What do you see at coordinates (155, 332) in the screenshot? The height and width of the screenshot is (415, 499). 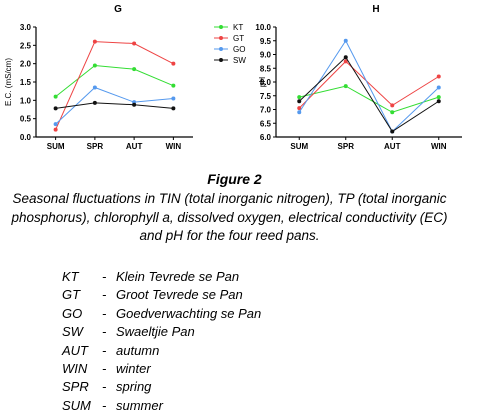 I see `abbreviation-value: Swaeltjie Pan` at bounding box center [155, 332].